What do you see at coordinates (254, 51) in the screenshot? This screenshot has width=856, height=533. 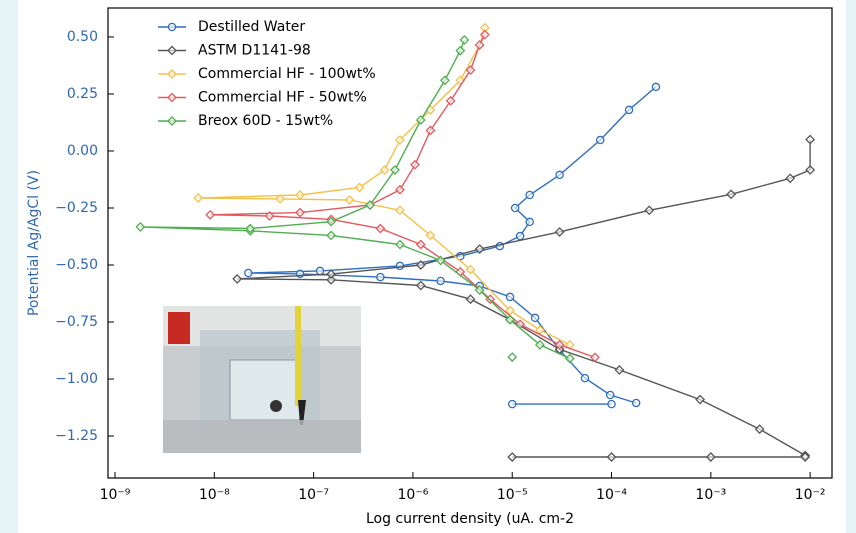 I see `legend-label: ASTM D1141-98` at bounding box center [254, 51].